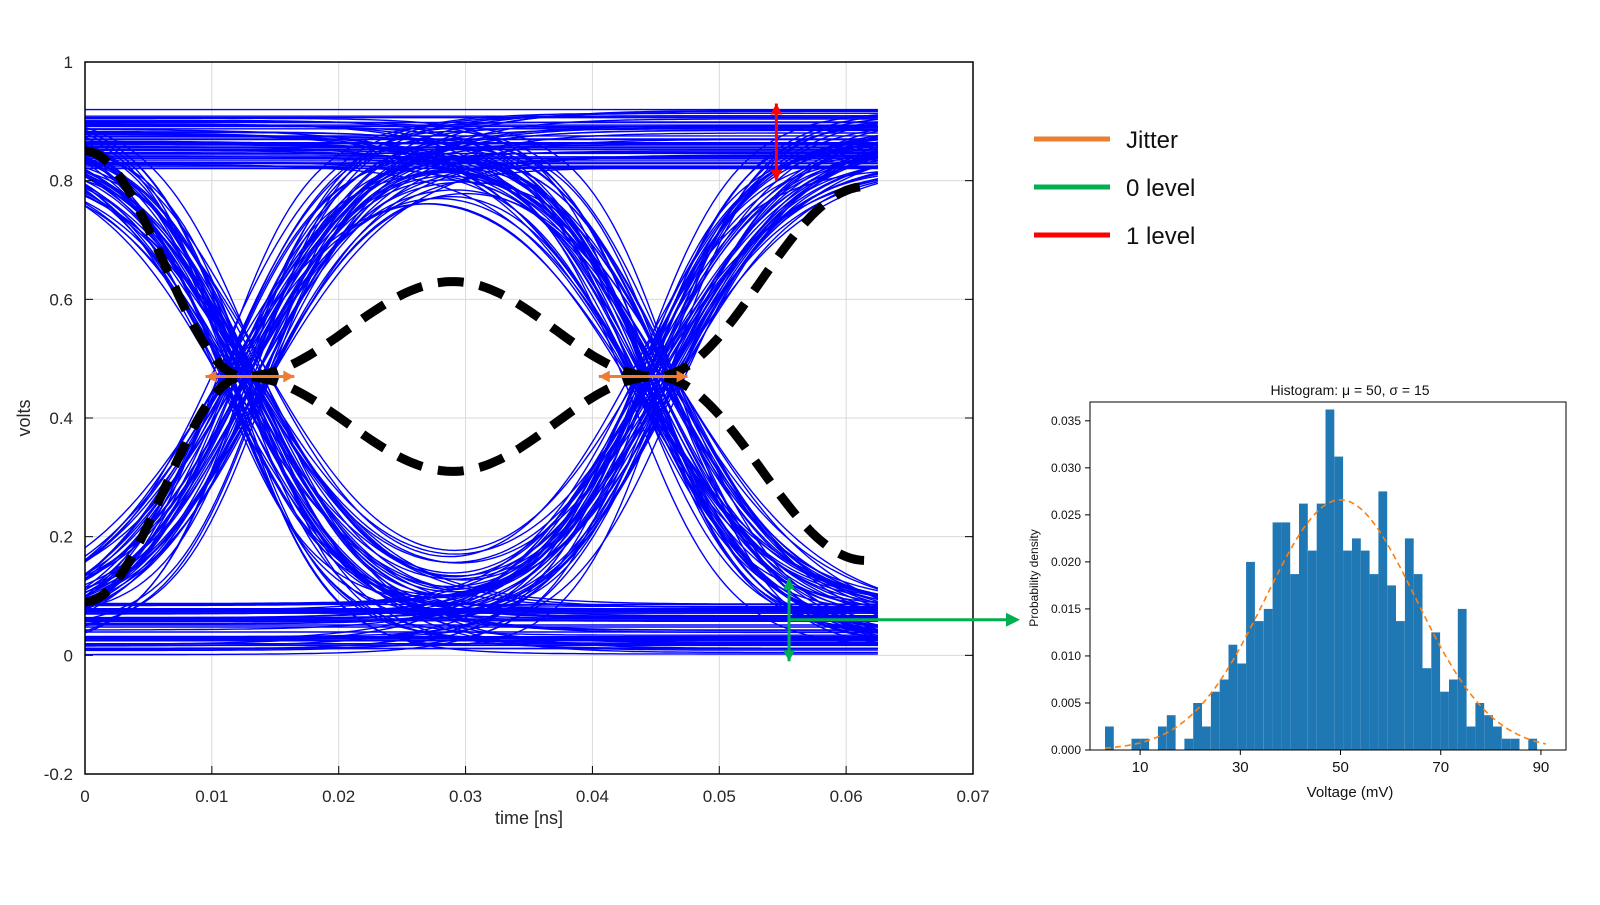 This screenshot has width=1600, height=905. Describe the element at coordinates (1034, 577) in the screenshot. I see `histogram-y-axis-label: Probability density` at that location.